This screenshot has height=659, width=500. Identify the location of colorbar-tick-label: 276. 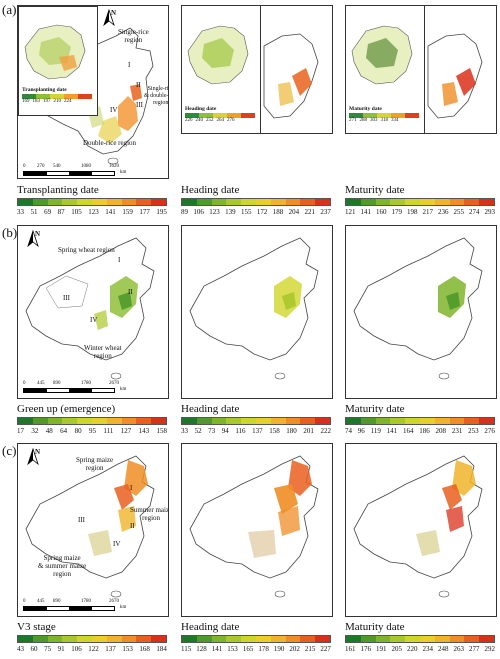
(489, 431).